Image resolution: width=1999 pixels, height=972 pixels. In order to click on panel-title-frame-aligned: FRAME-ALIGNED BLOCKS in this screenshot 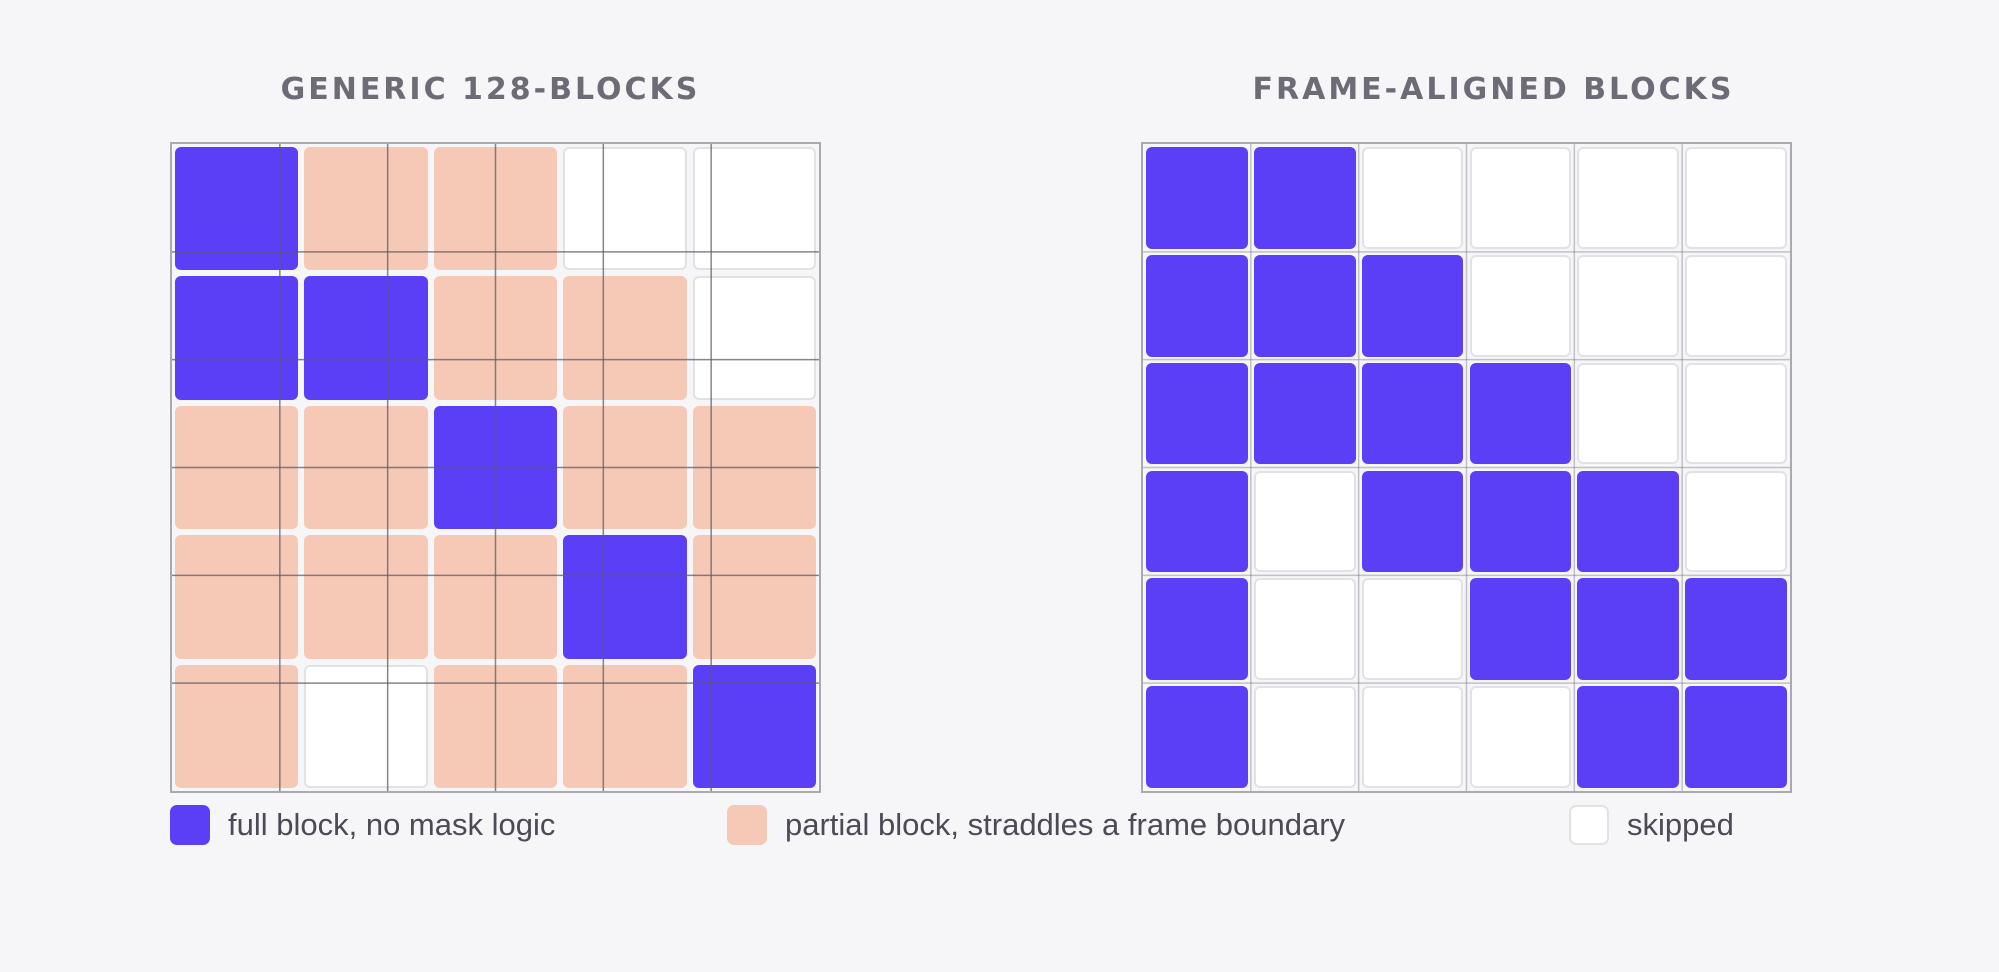, I will do `click(1493, 89)`.